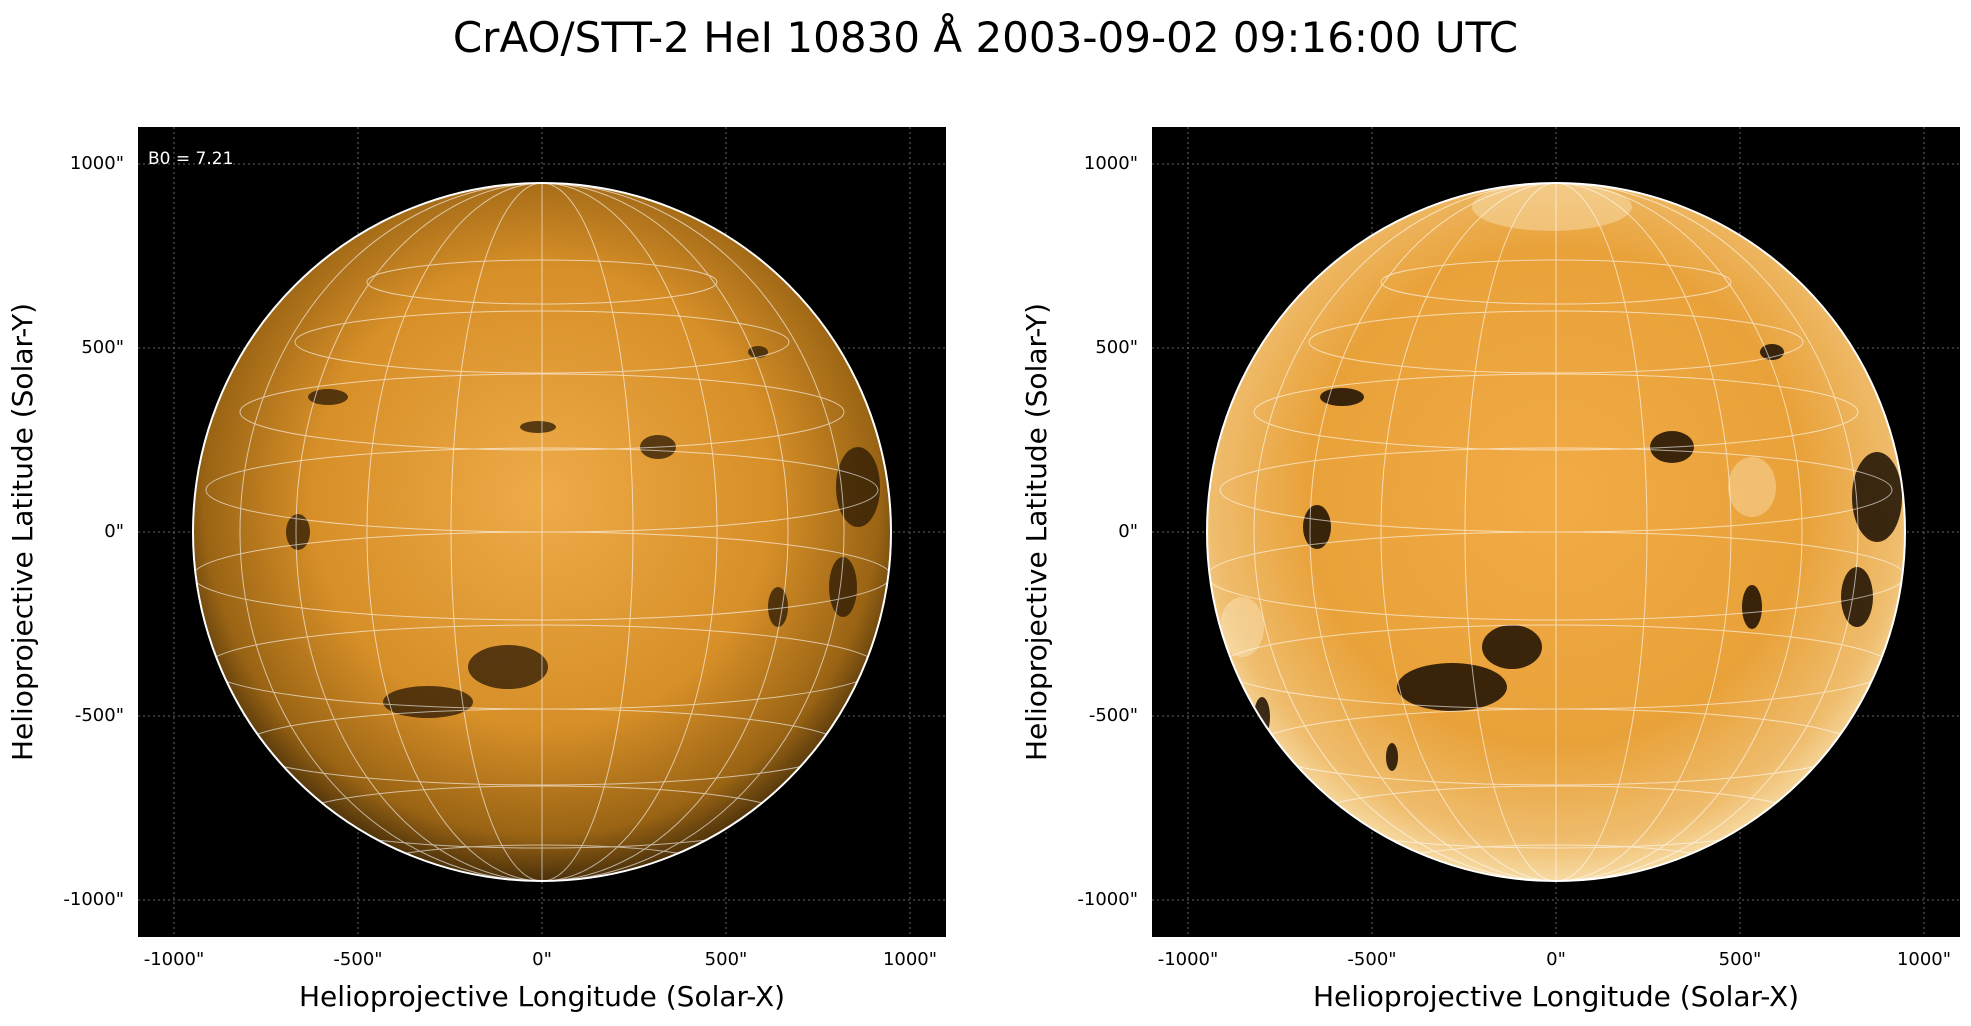  What do you see at coordinates (114, 531) in the screenshot?
I see `left-ytick-label: 0"` at bounding box center [114, 531].